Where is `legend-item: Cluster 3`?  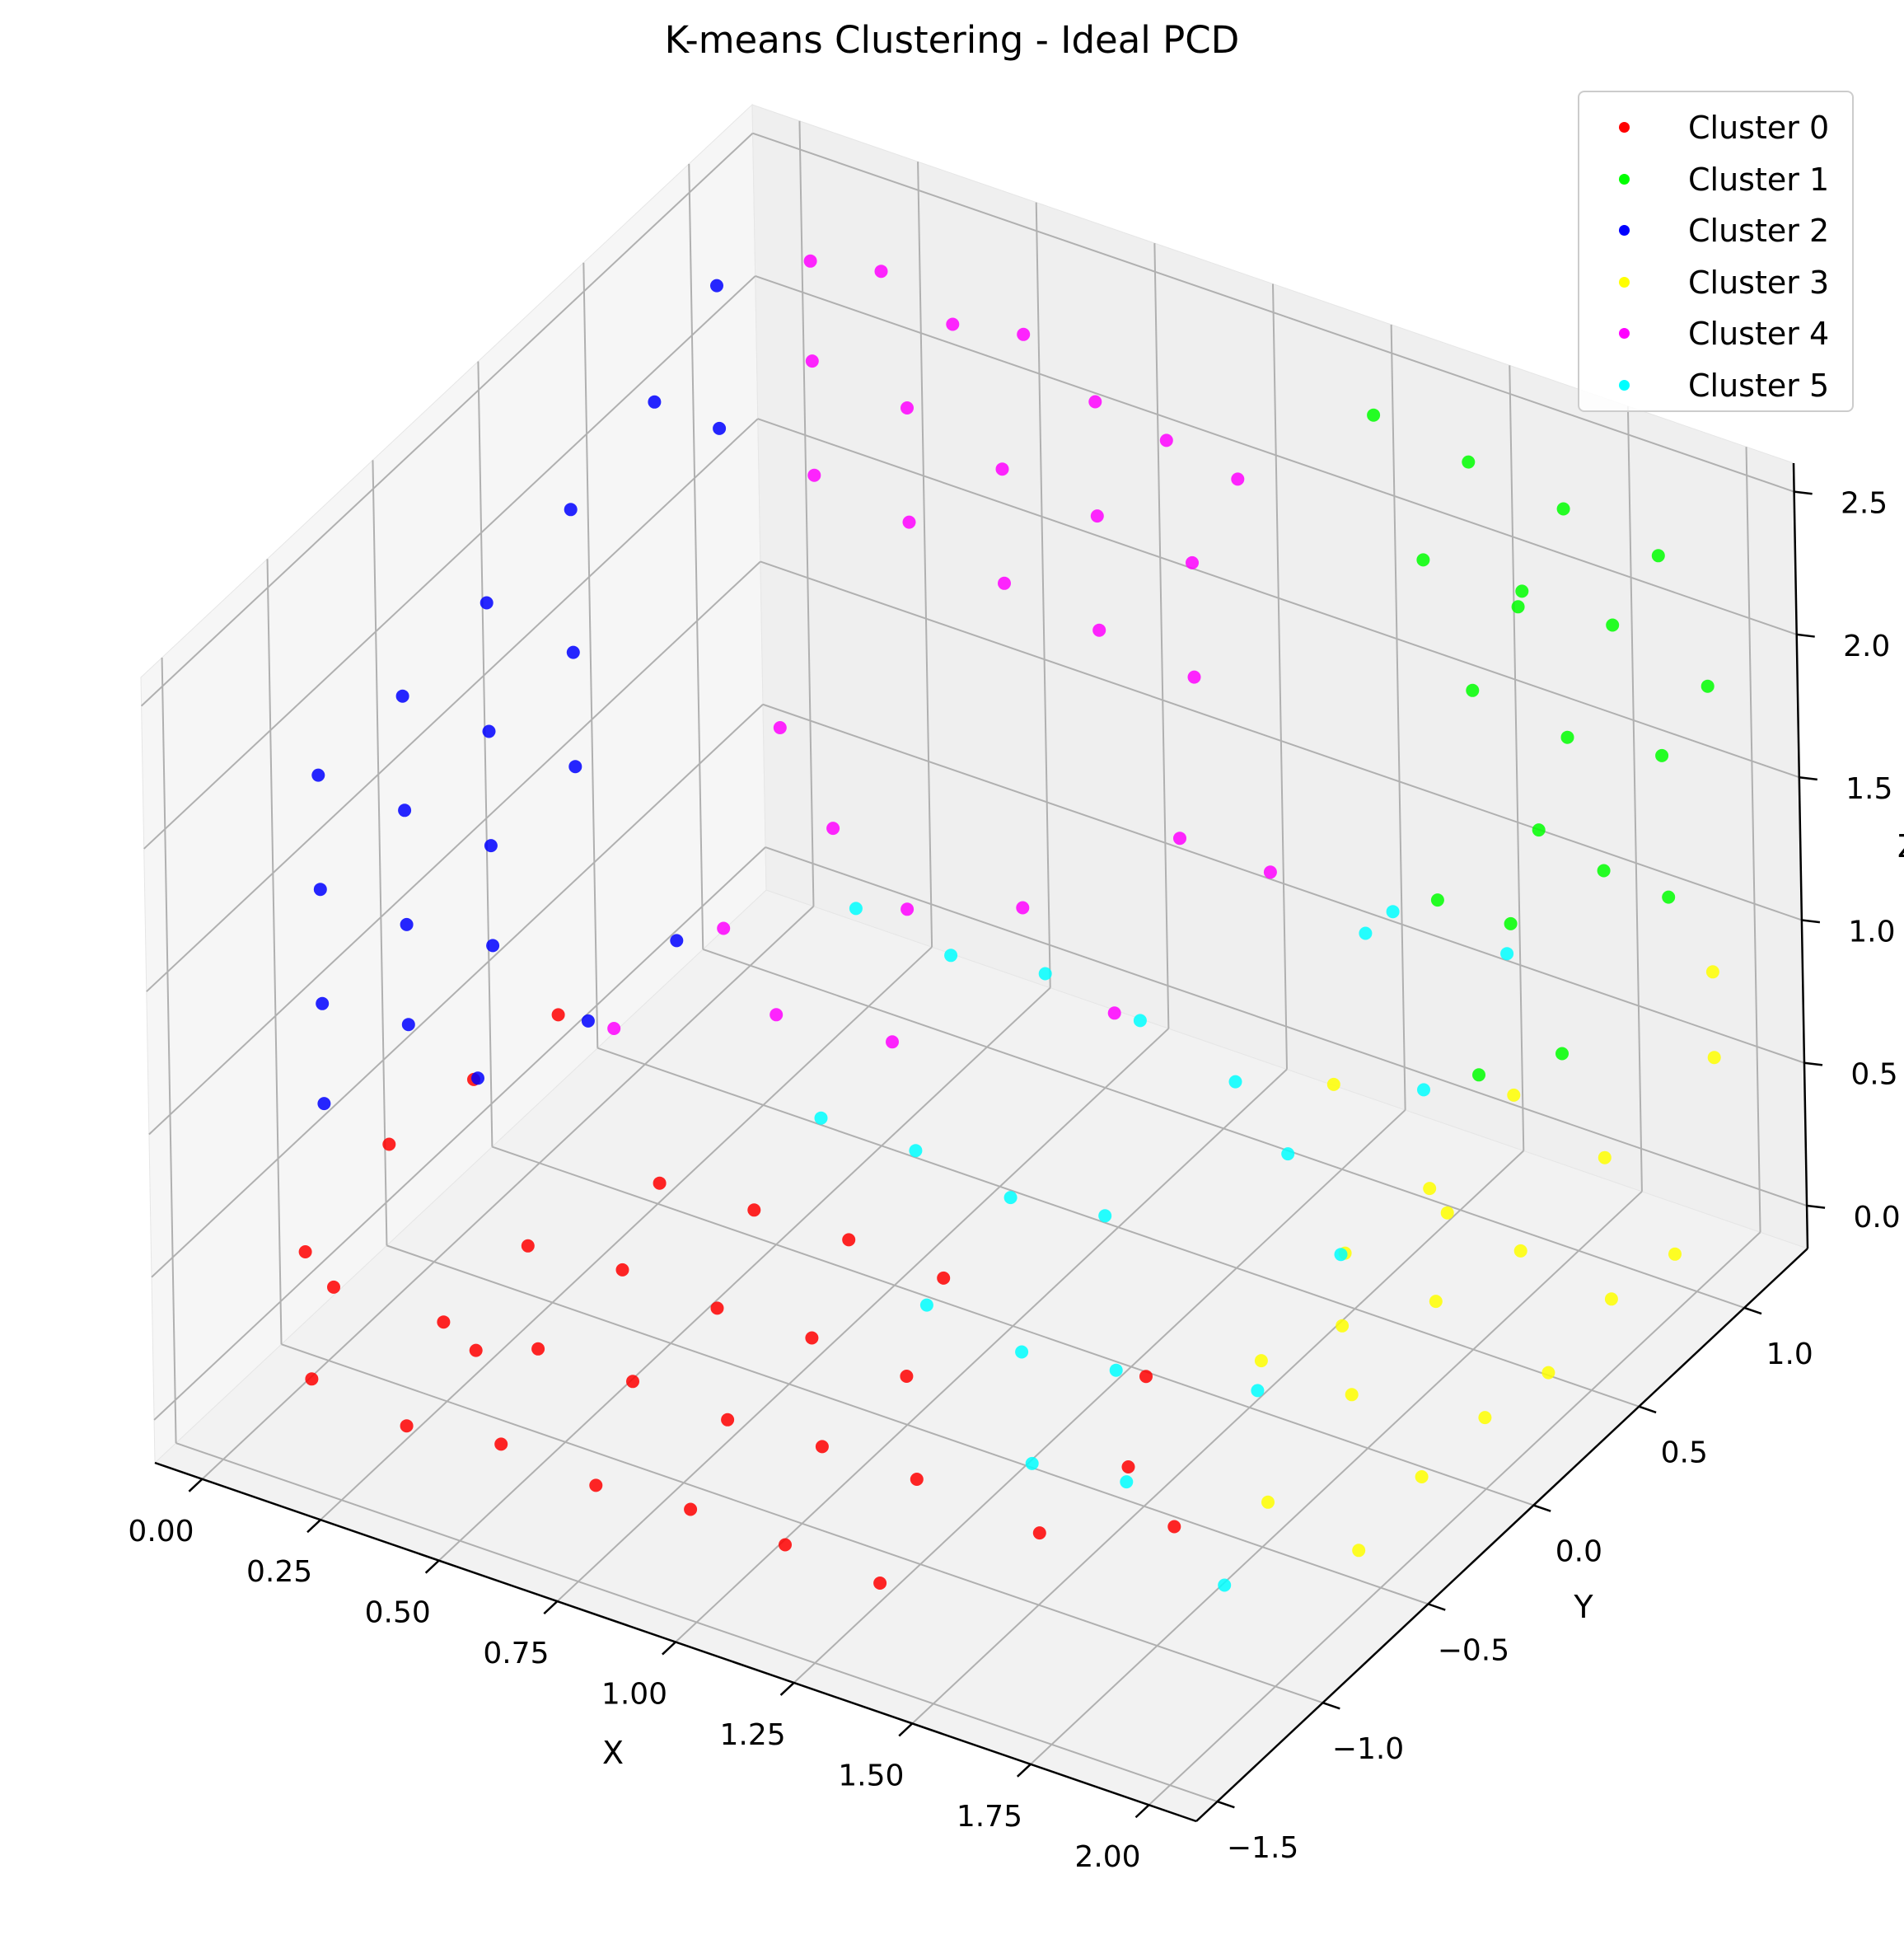
legend-item: Cluster 3 is located at coordinates (1715, 282).